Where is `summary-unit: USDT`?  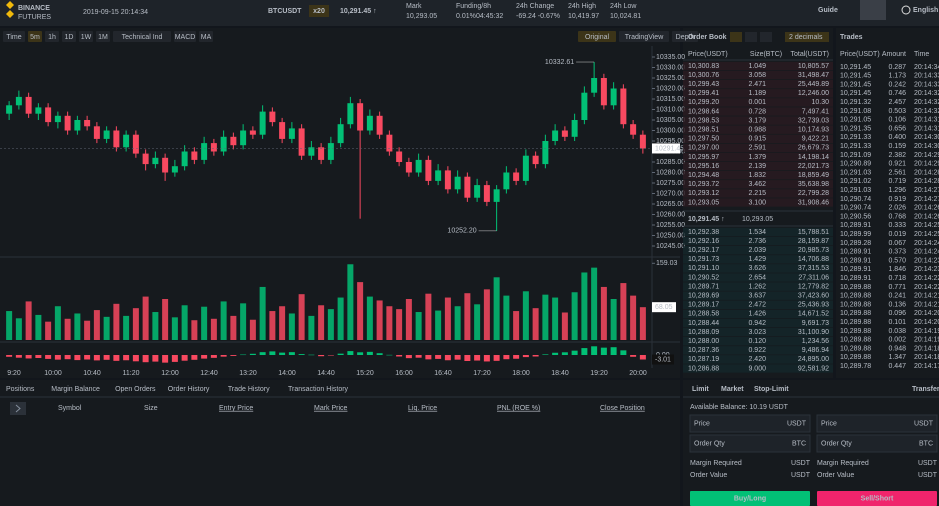 summary-unit: USDT is located at coordinates (801, 463).